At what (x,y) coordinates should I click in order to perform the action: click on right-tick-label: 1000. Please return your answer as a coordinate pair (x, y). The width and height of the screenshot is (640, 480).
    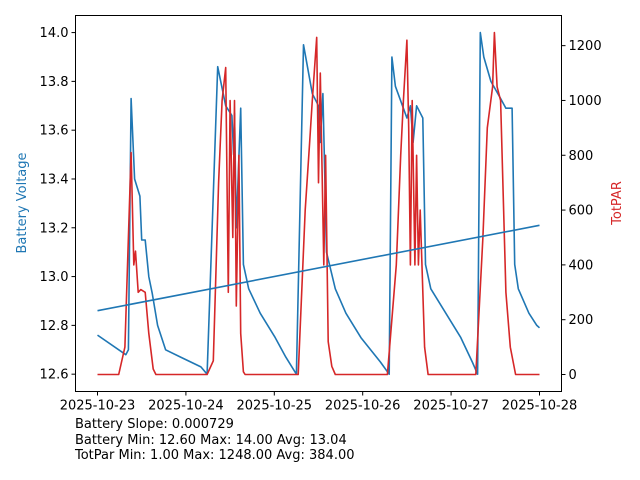
    Looking at the image, I should click on (585, 101).